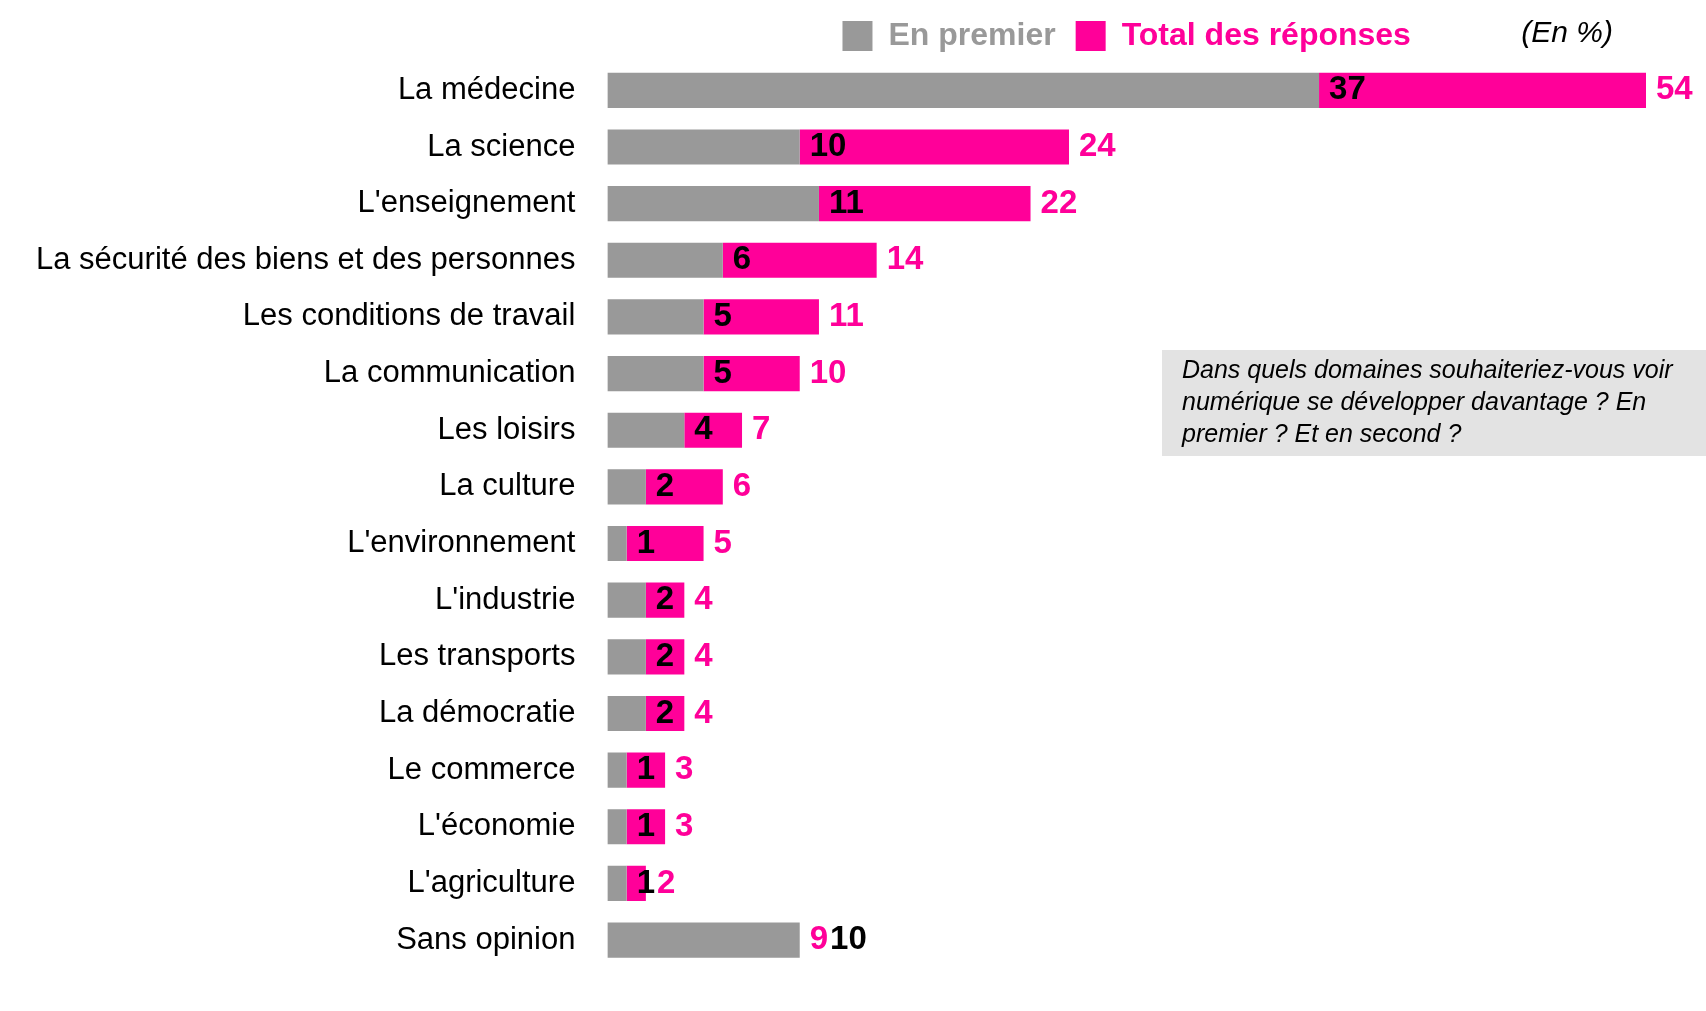 This screenshot has height=1011, width=1706. I want to click on text: (En %), so click(1567, 32).